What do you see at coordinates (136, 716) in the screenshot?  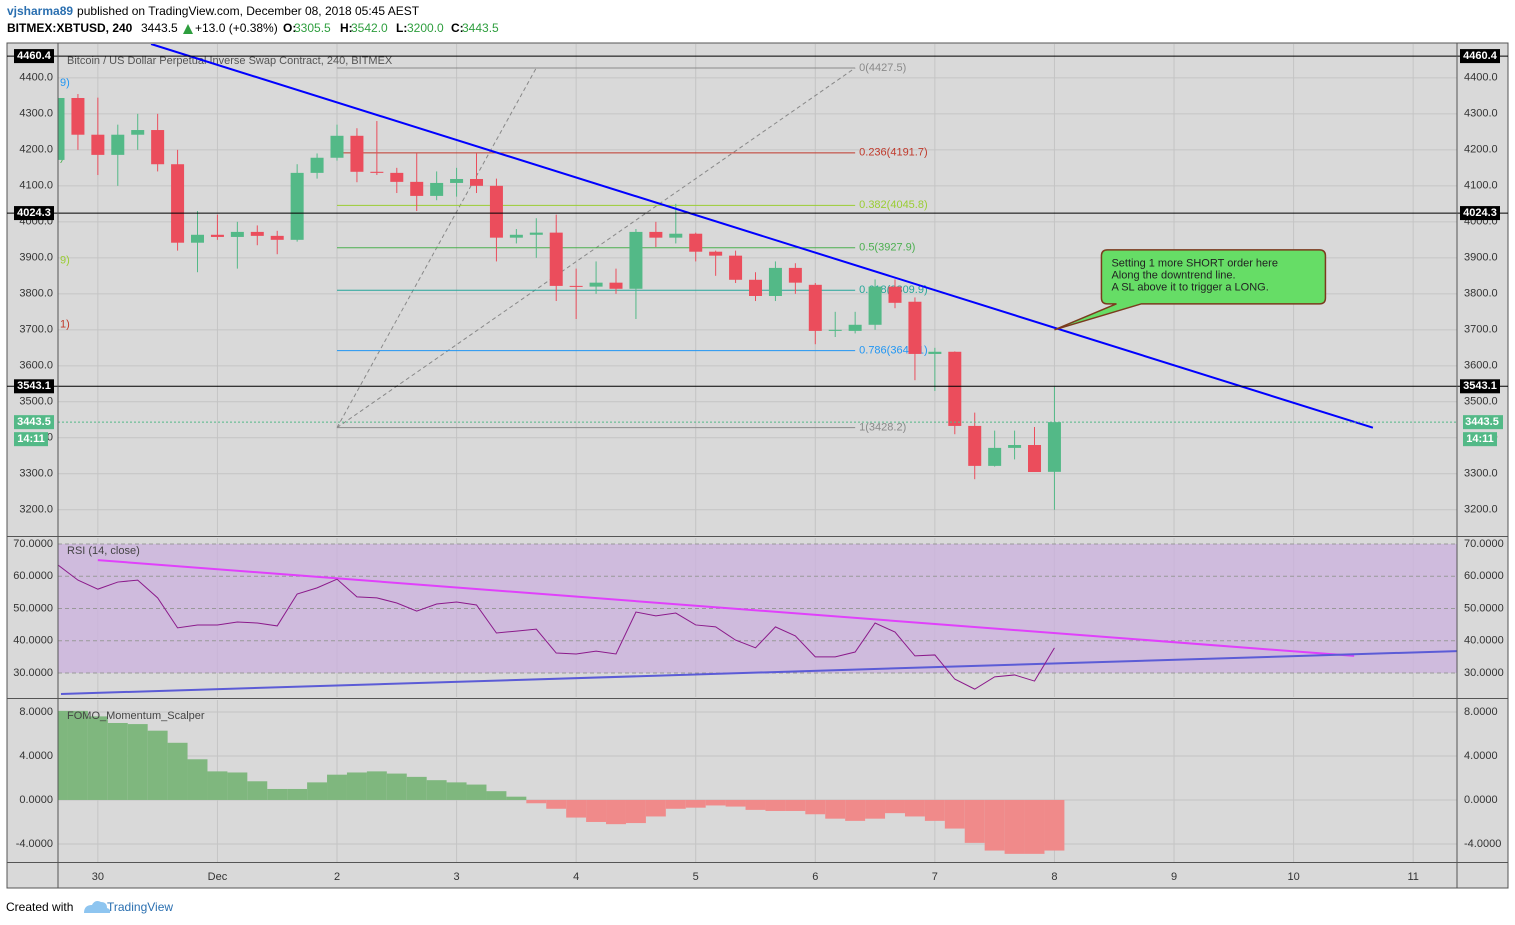 I see `panel-title: FOMO_Momentum_Scalper` at bounding box center [136, 716].